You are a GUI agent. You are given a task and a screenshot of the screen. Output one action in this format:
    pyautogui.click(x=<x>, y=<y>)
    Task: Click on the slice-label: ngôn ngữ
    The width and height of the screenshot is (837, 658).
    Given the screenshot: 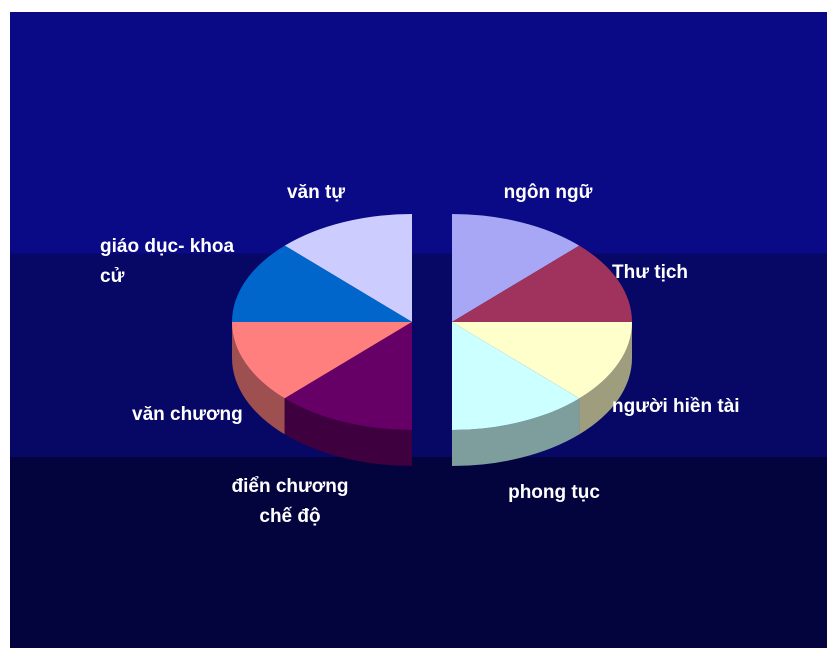 What is the action you would take?
    pyautogui.click(x=548, y=192)
    